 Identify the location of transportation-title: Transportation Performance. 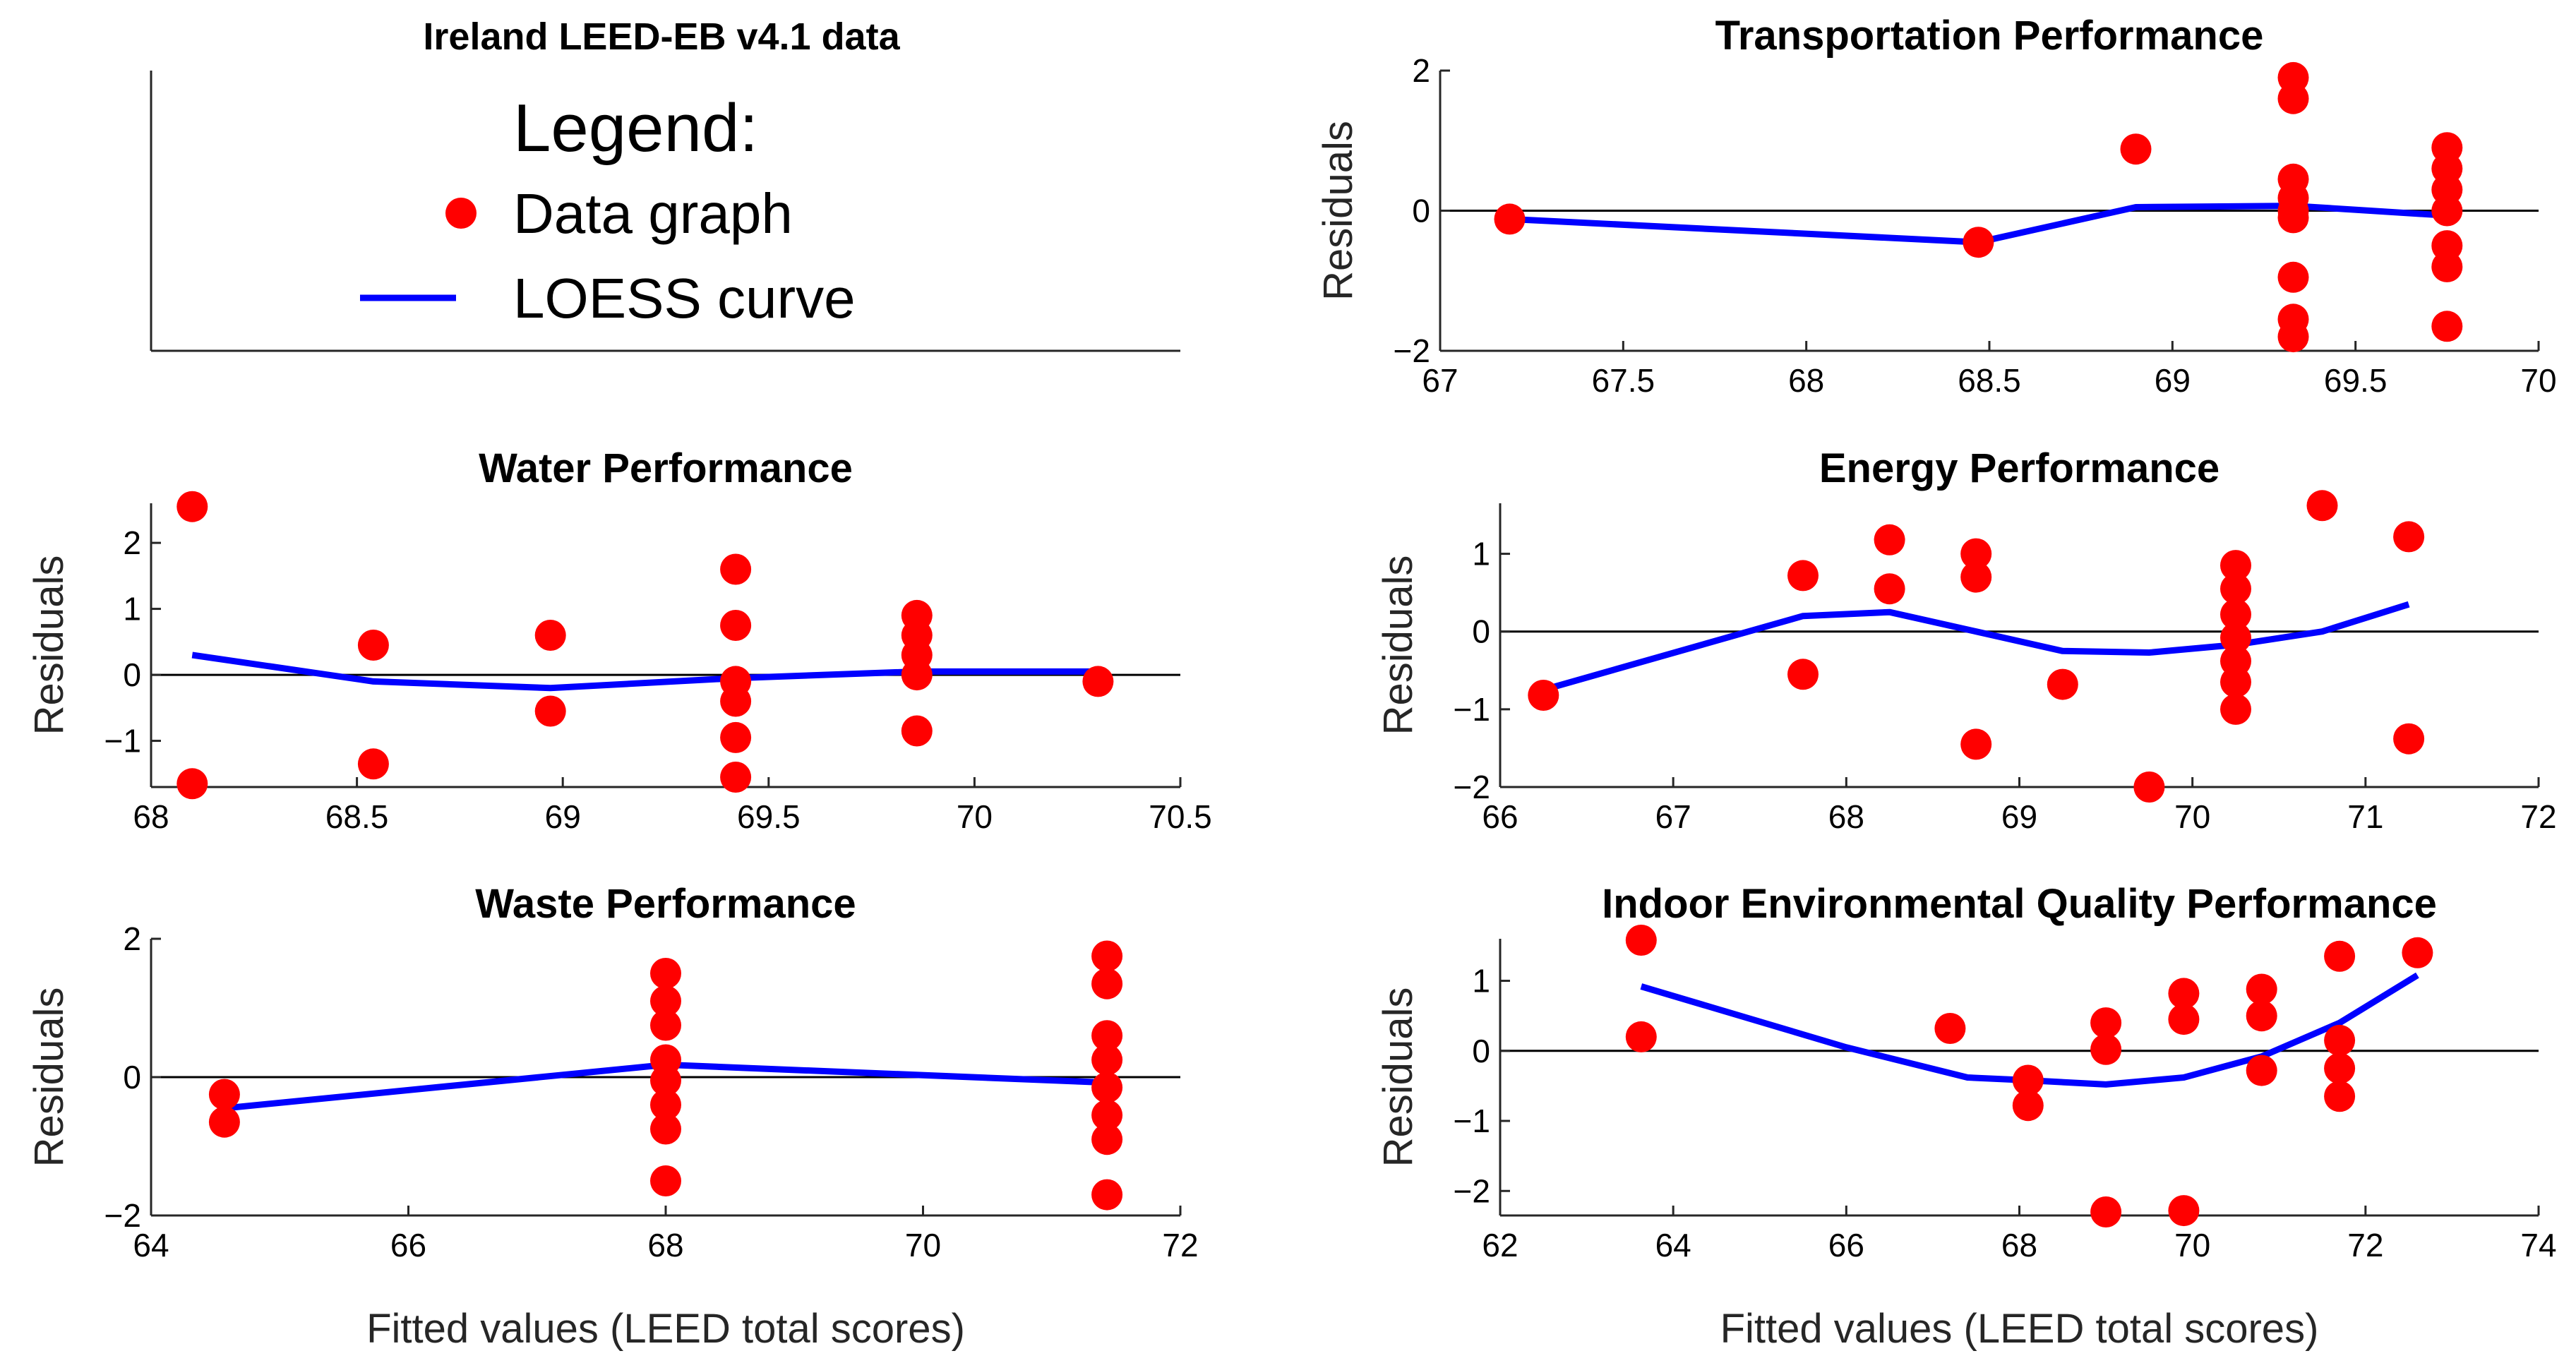
(1989, 36).